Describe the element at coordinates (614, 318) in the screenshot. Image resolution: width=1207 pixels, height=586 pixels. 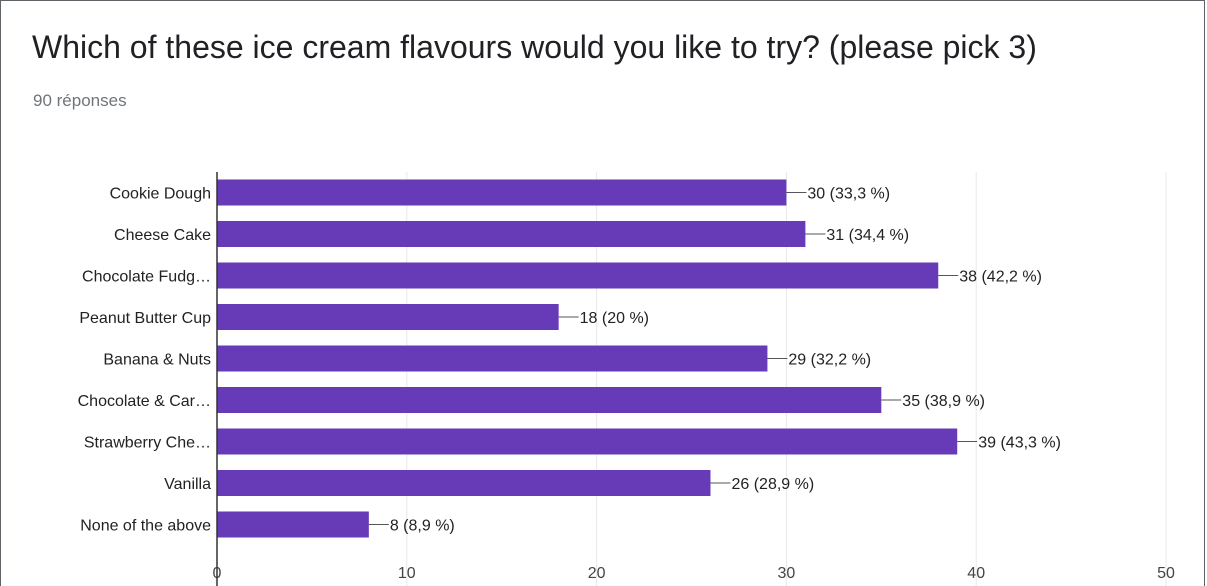
I see `data-label: 18 (20 %)` at that location.